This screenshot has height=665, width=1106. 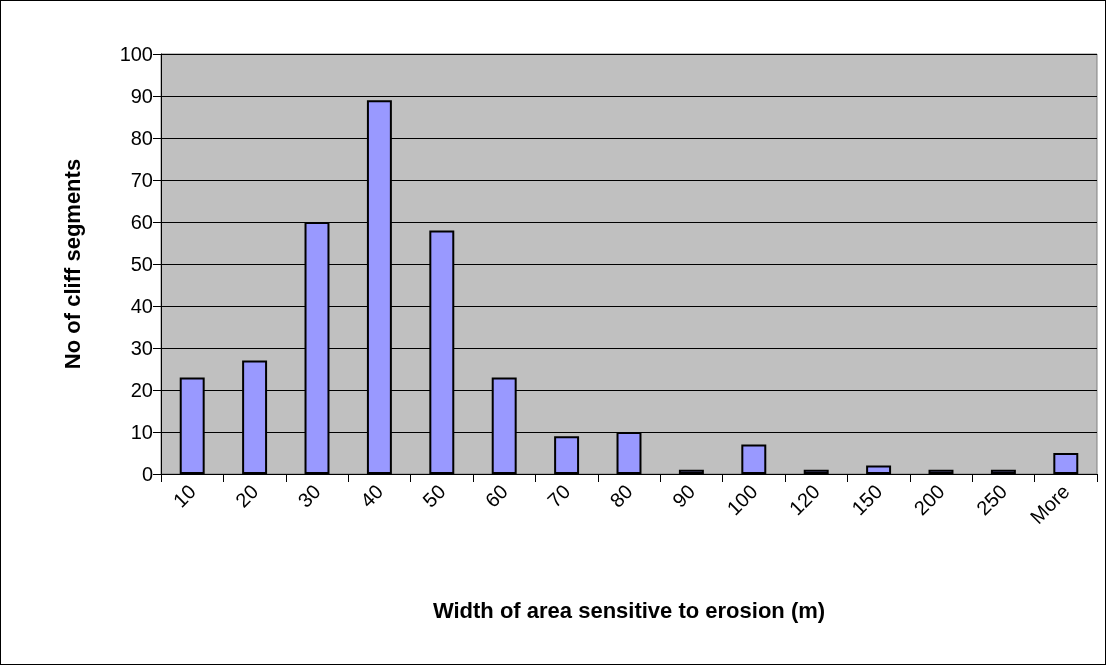 What do you see at coordinates (434, 496) in the screenshot?
I see `x-tick-label: 50` at bounding box center [434, 496].